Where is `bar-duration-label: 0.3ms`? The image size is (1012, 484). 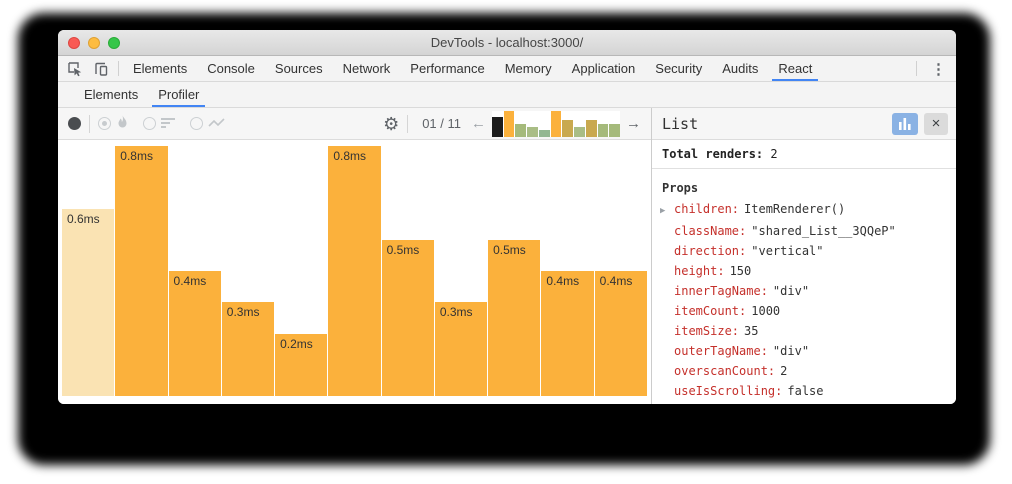 bar-duration-label: 0.3ms is located at coordinates (243, 312).